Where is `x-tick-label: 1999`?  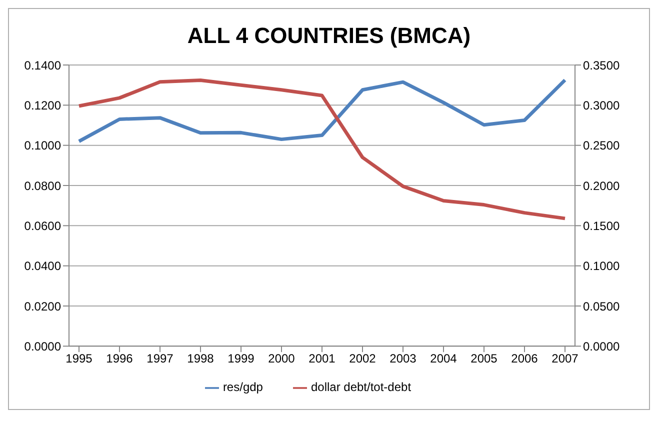 x-tick-label: 1999 is located at coordinates (241, 359).